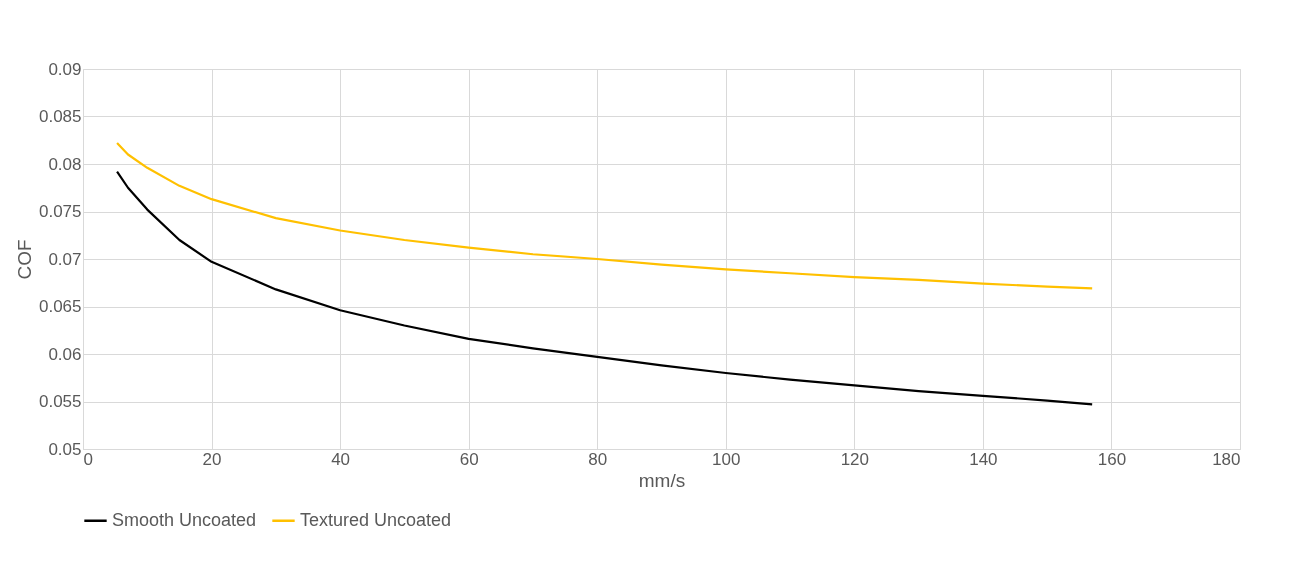 Image resolution: width=1297 pixels, height=563 pixels. I want to click on y-tick-label: 0.07, so click(65, 259).